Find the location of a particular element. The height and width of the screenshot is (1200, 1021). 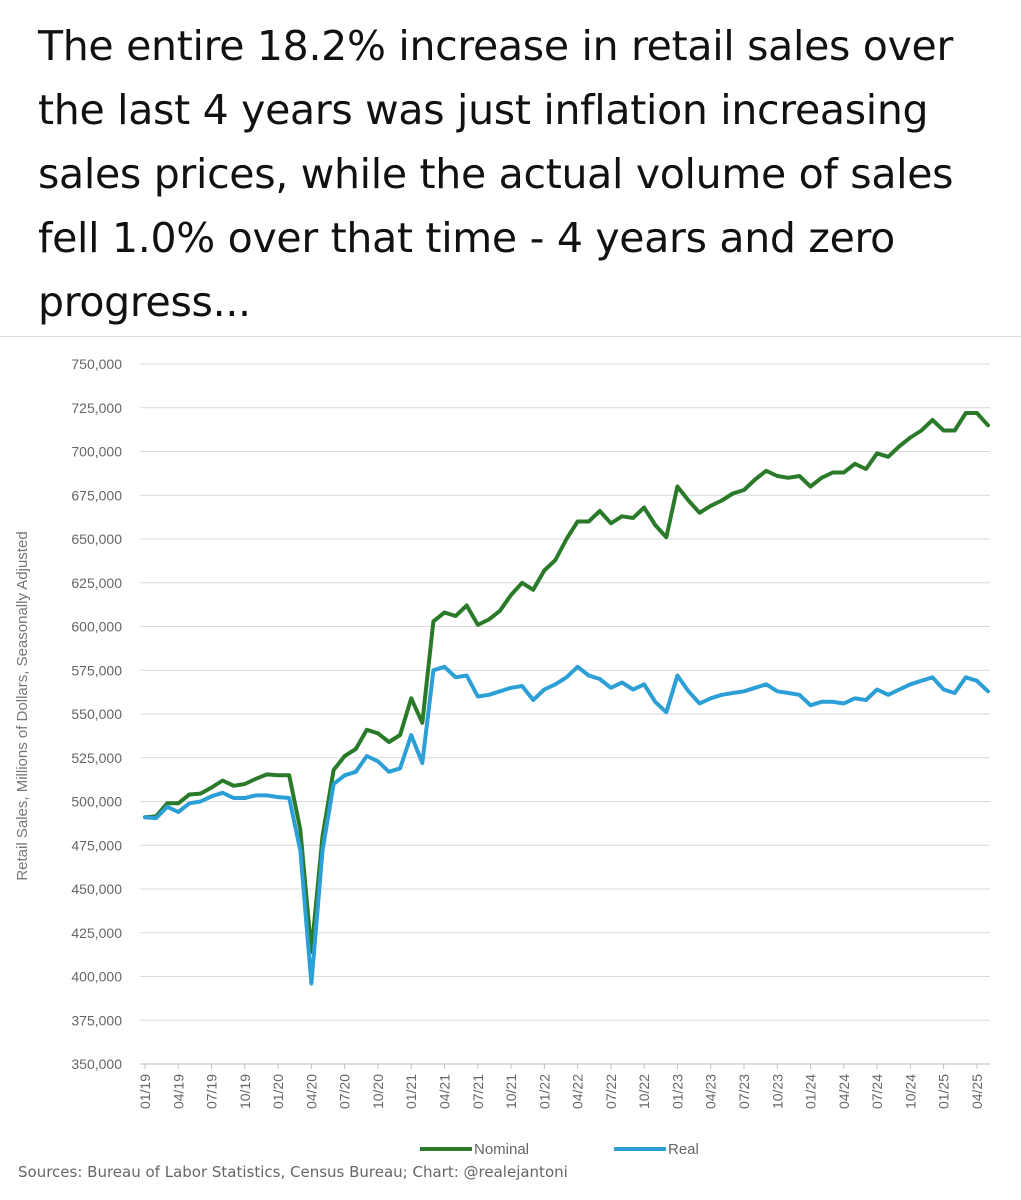

y-tick-label: 725,000 is located at coordinates (96, 408).